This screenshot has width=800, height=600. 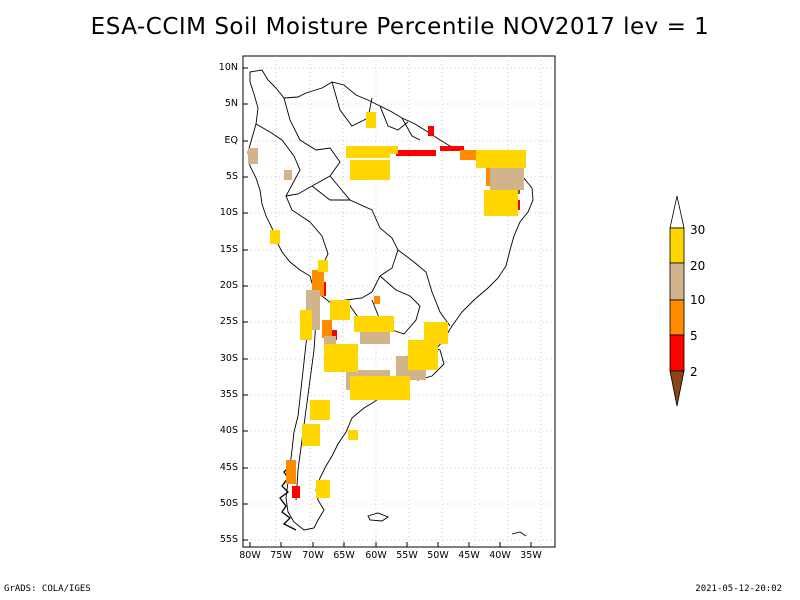 I want to click on lat-label: 50S, so click(x=228, y=503).